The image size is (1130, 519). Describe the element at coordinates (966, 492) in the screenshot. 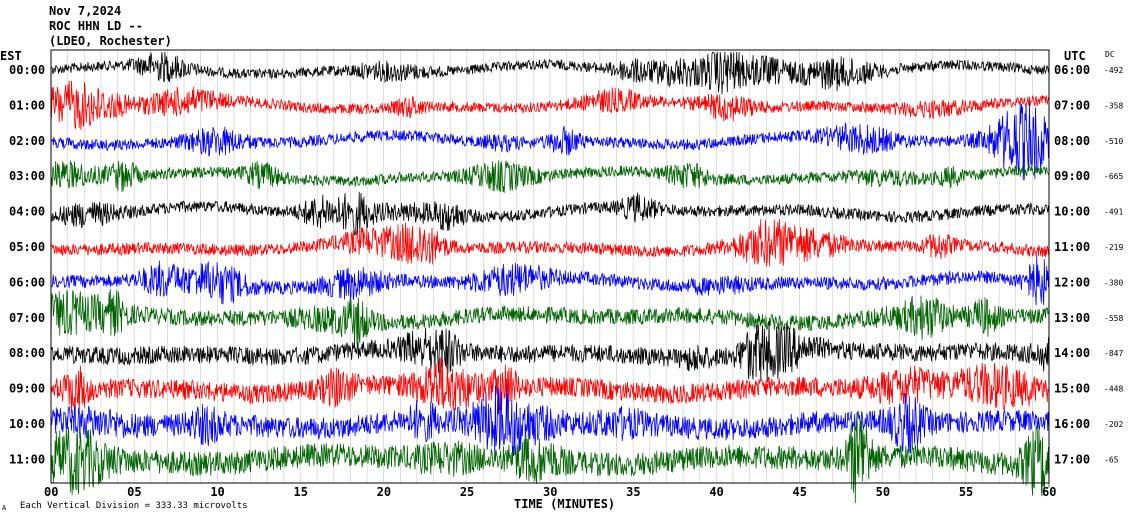

I see `x-tick-label: 55` at that location.